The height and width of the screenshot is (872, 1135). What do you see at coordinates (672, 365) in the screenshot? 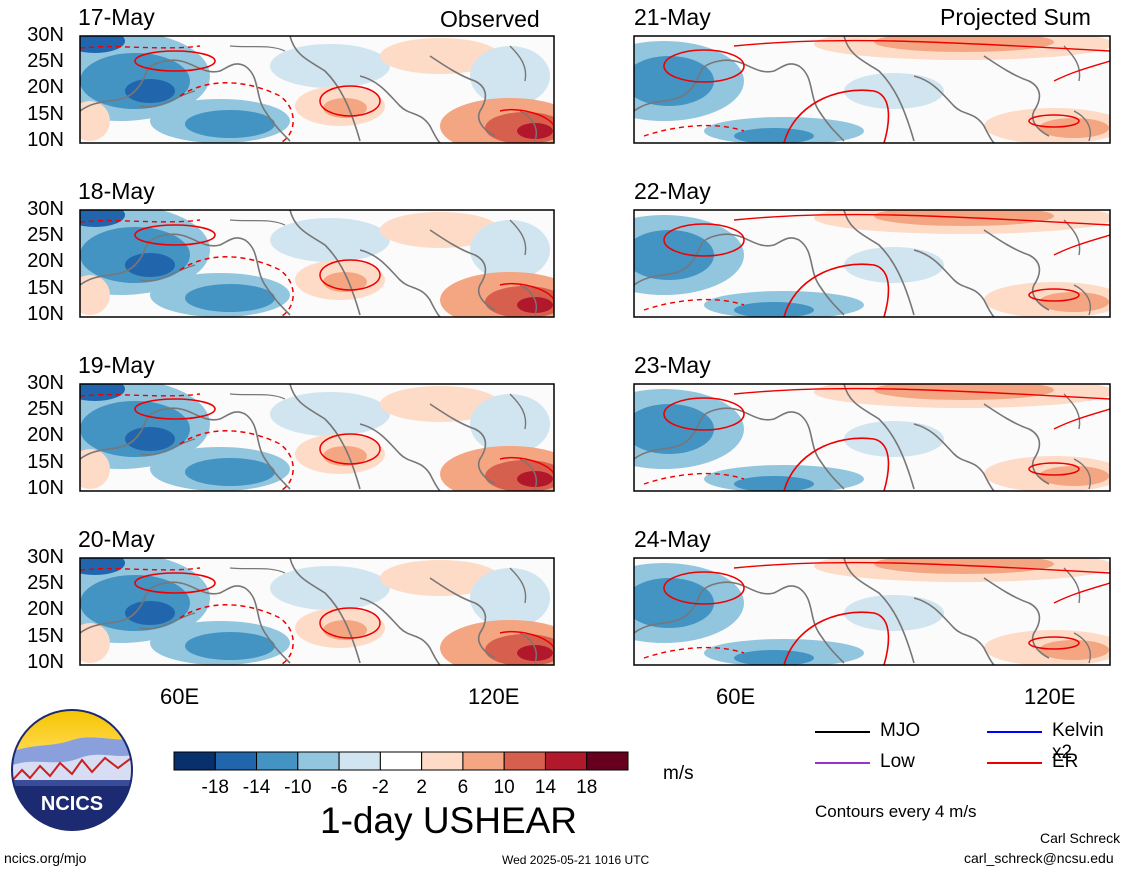
I see `panel-date-label: 23-May` at bounding box center [672, 365].